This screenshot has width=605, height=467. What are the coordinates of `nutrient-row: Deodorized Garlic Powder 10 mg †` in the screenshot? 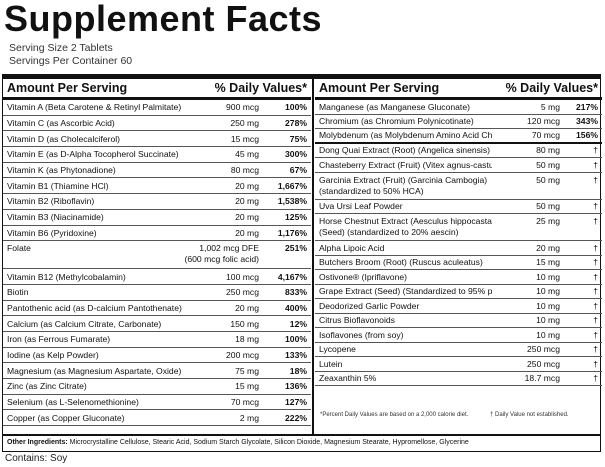 It's located at (458, 306).